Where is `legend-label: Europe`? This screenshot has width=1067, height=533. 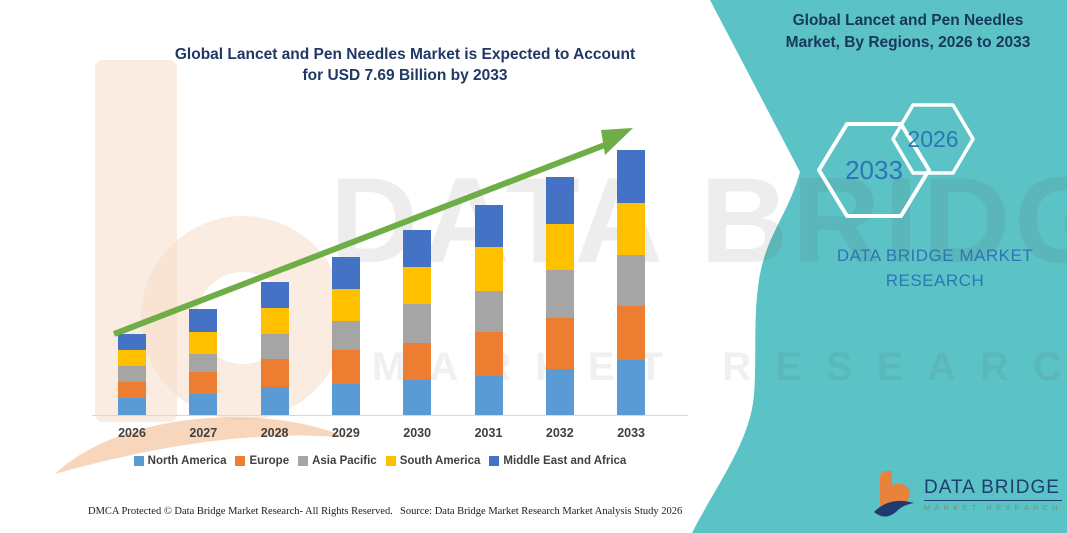
legend-label: Europe is located at coordinates (269, 461).